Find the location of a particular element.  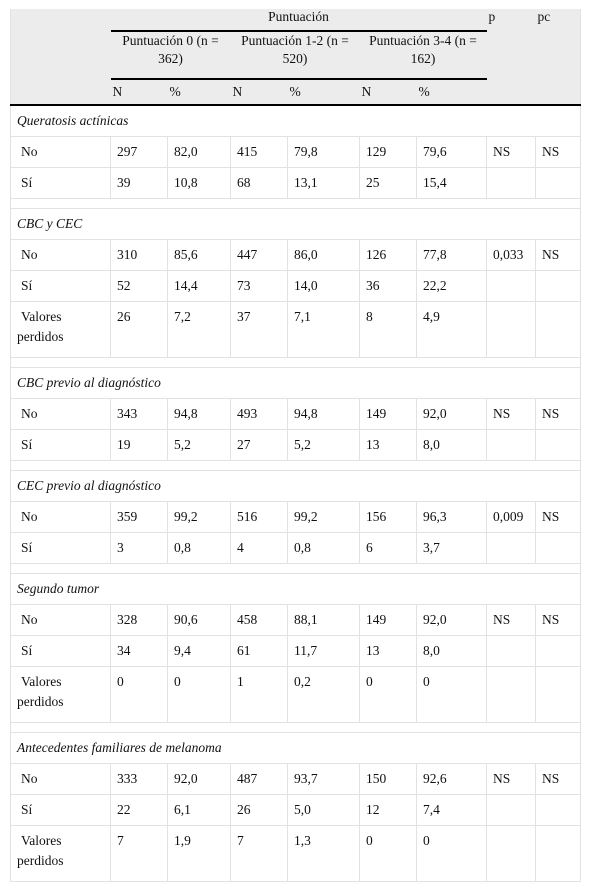

table-row: No 328 90,6 458 88,1 149 92,0 NS NS is located at coordinates (295, 620).